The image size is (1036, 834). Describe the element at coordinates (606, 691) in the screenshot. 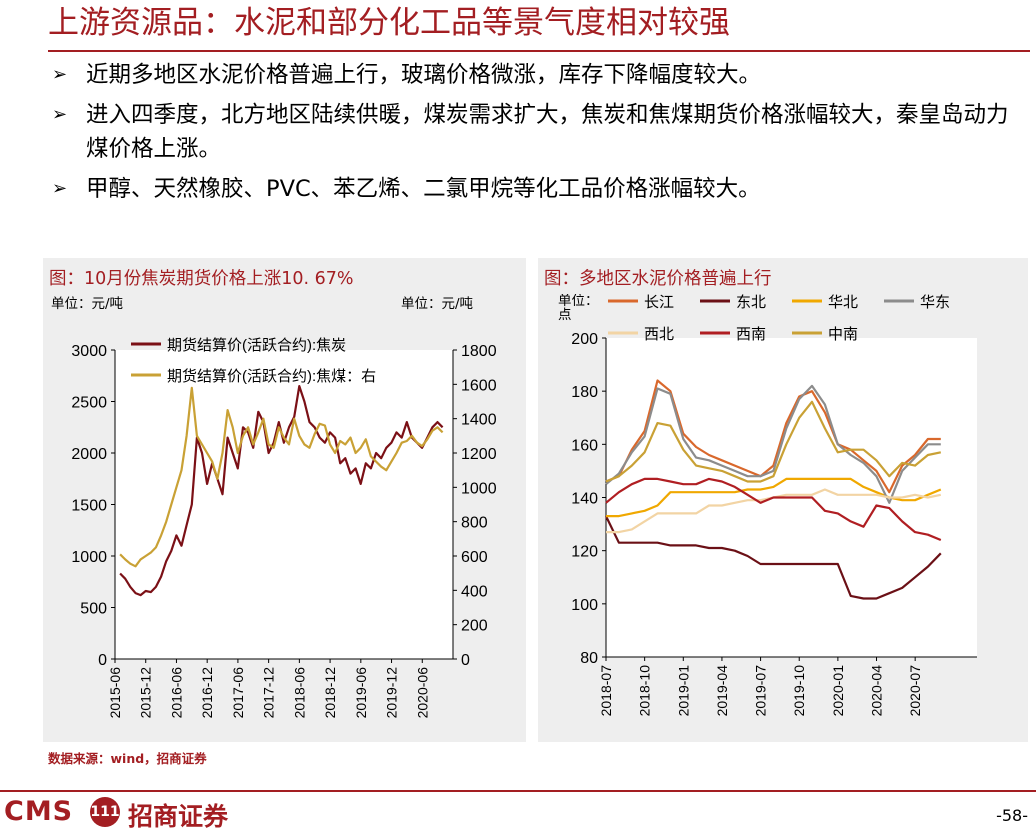

I see `x-tick-label: 2018-07` at that location.